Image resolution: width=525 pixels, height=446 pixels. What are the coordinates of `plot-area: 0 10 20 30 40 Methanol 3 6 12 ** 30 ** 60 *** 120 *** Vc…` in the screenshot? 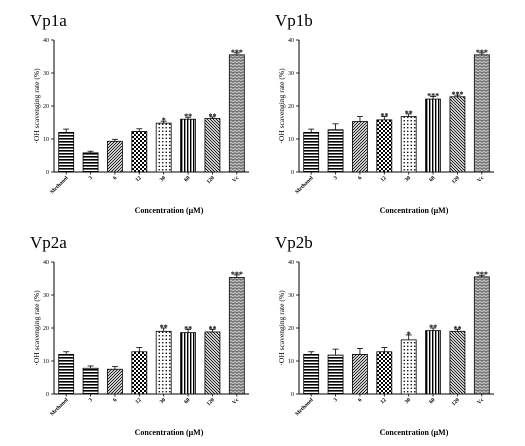 It's located at (391, 116).